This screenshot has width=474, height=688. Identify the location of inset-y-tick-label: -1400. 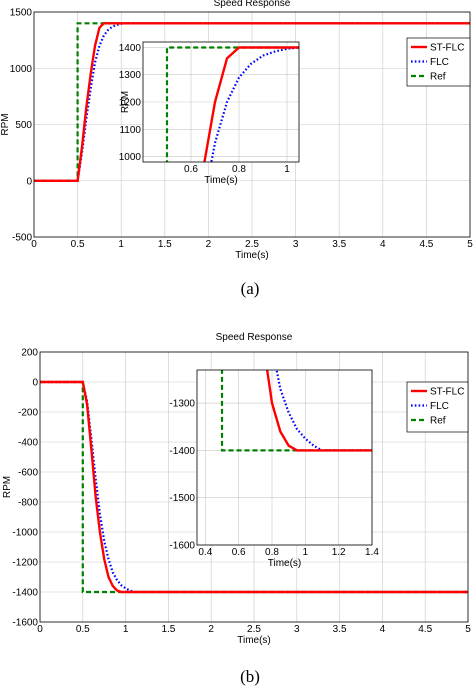
(182, 451).